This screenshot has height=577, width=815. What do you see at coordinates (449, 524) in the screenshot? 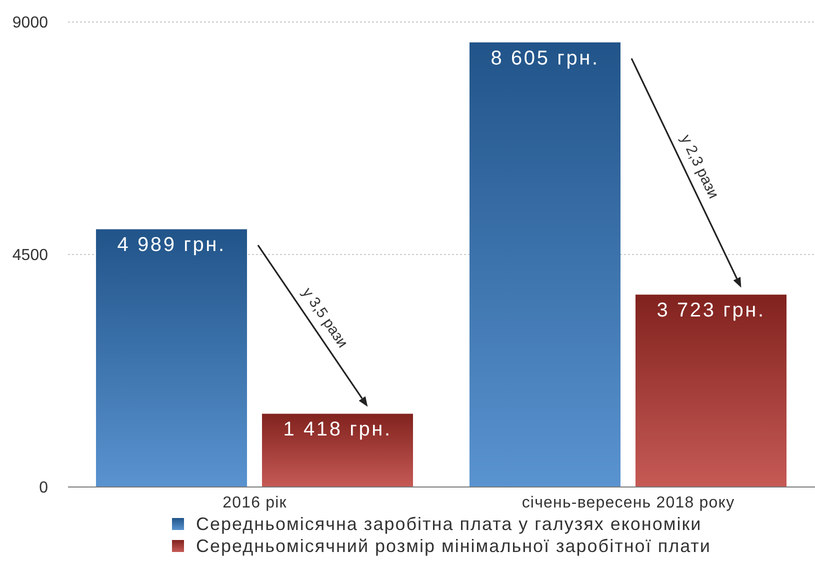
I see `legend-label: Середньомісячна заробітна плата у галузях економіки` at bounding box center [449, 524].